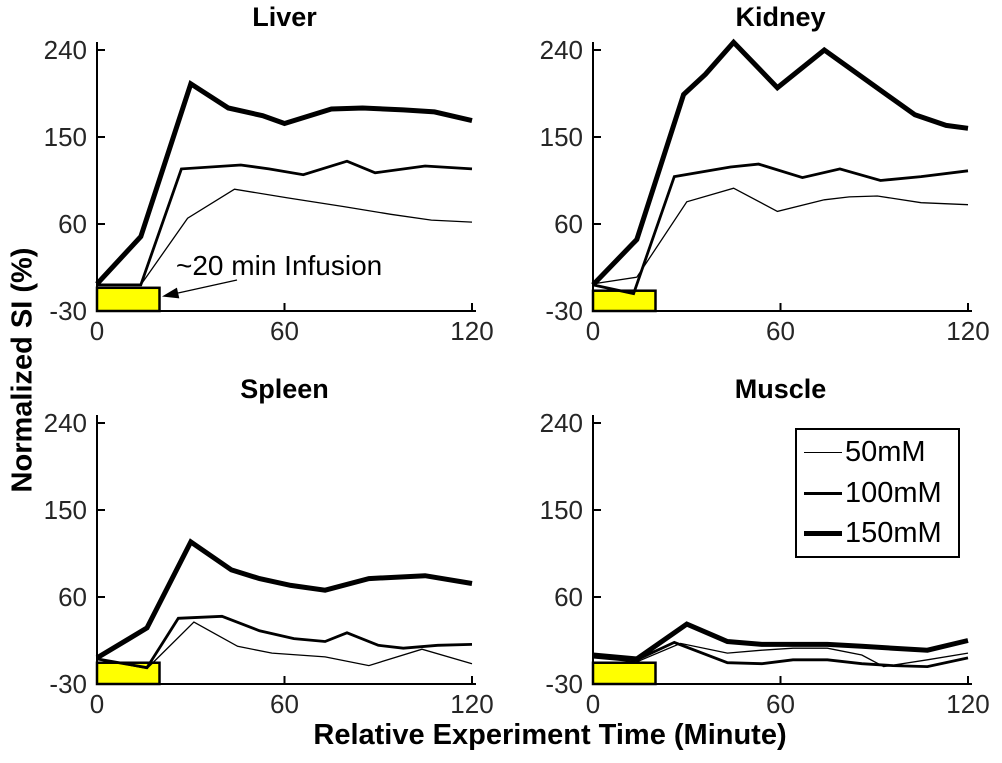  What do you see at coordinates (893, 492) in the screenshot?
I see `legend-label-100mM: 100mM` at bounding box center [893, 492].